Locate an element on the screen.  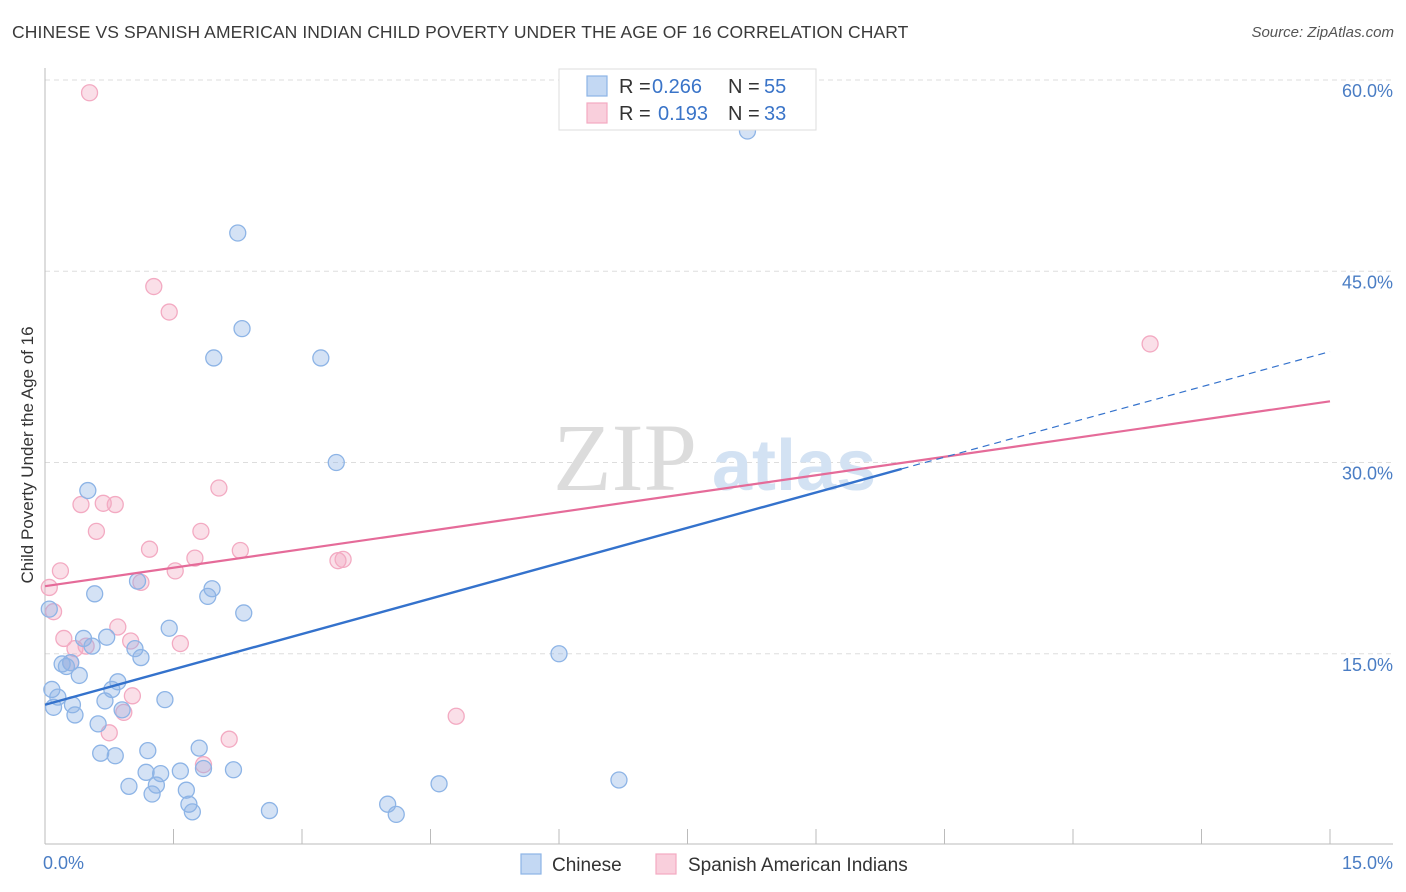
y-tick-label: 30.0% is located at coordinates (1367, 474).